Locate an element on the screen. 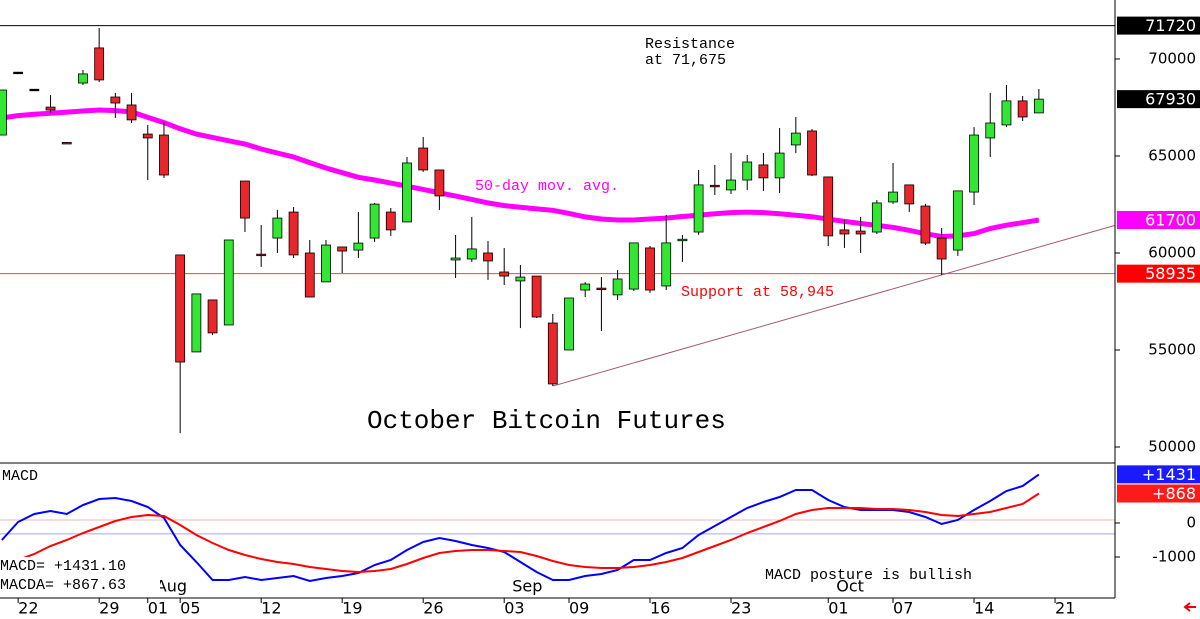  annotation: at 71,675 is located at coordinates (685, 60).